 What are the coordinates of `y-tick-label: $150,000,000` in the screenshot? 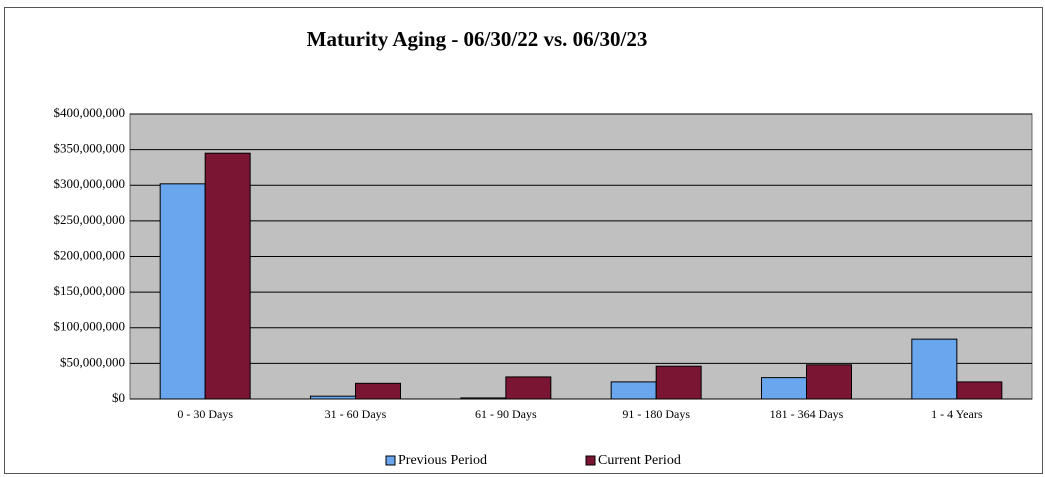 It's located at (90, 290).